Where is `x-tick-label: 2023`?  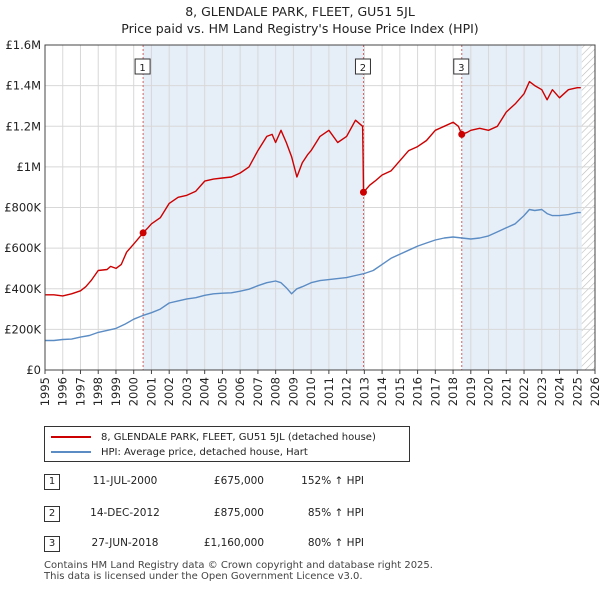
x-tick-label: 2023 is located at coordinates (542, 391).